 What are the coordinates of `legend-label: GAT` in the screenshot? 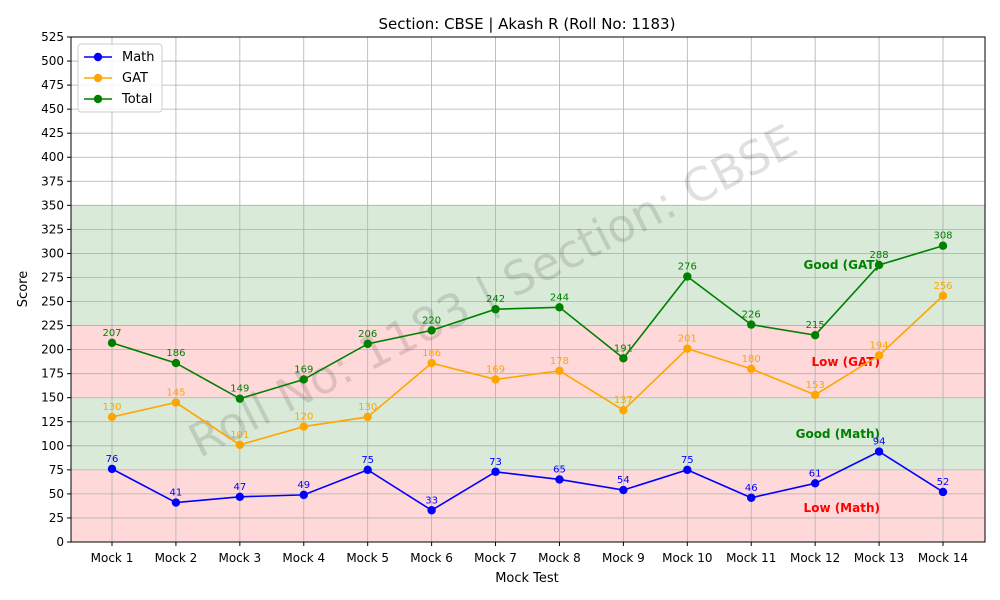 It's located at (135, 78).